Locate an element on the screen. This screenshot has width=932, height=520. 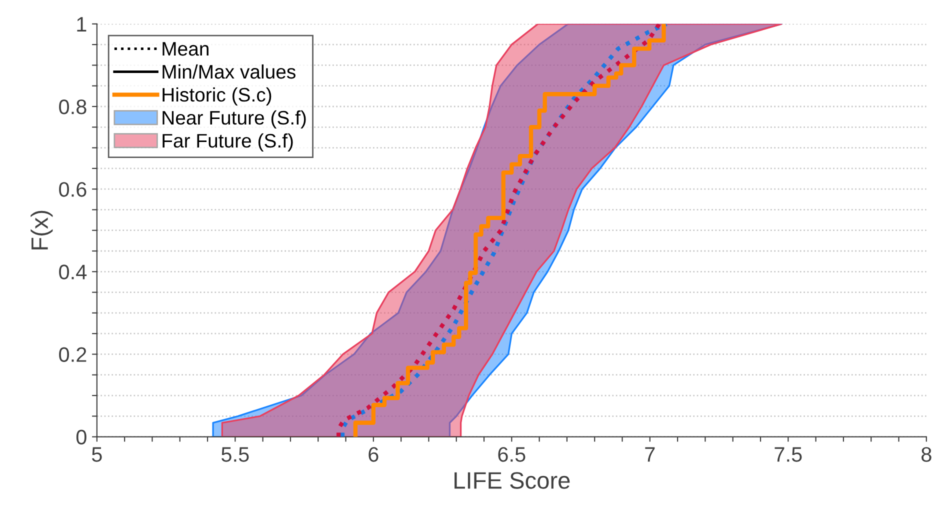
legend-label: Near Future (S.f) is located at coordinates (234, 119).